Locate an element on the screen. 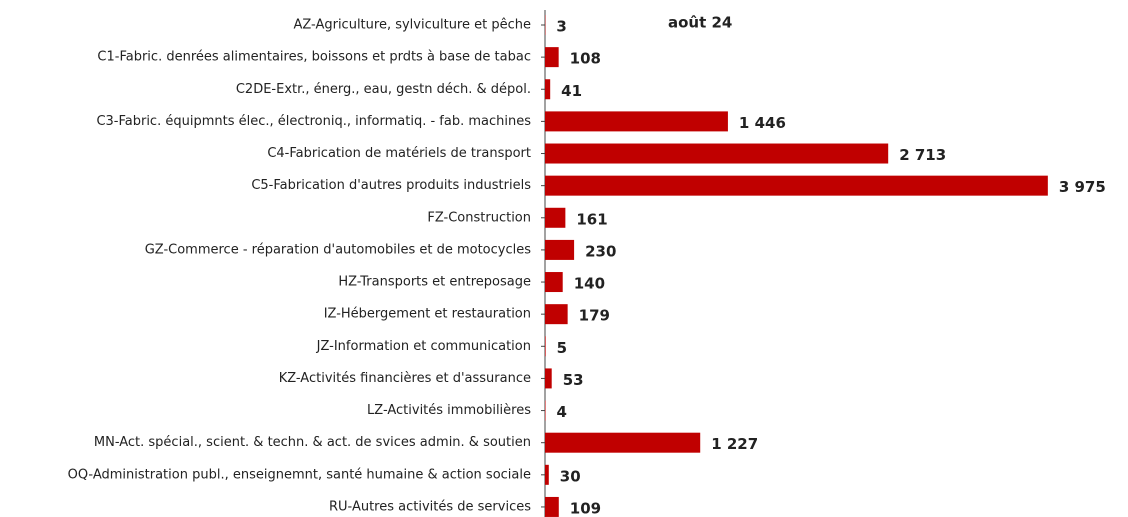  y-tick-label: C4-Fabrication de matériels de transport is located at coordinates (399, 153).